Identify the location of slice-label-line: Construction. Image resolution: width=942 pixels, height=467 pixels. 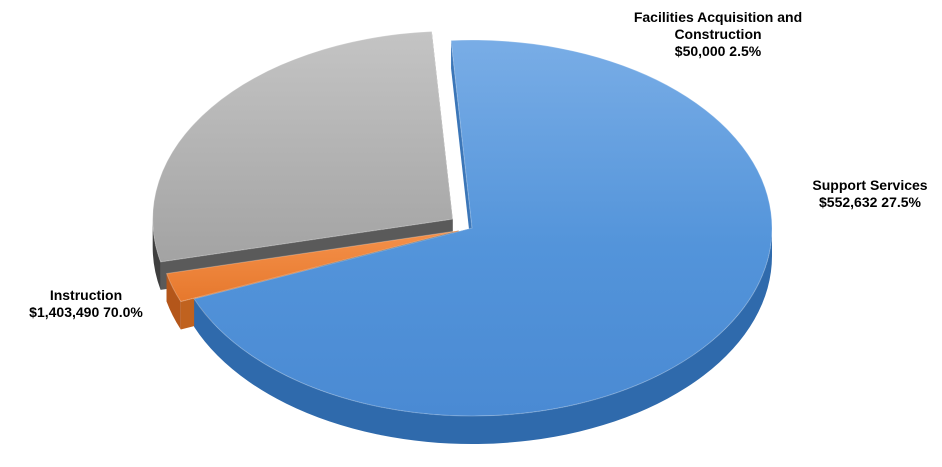
(718, 34).